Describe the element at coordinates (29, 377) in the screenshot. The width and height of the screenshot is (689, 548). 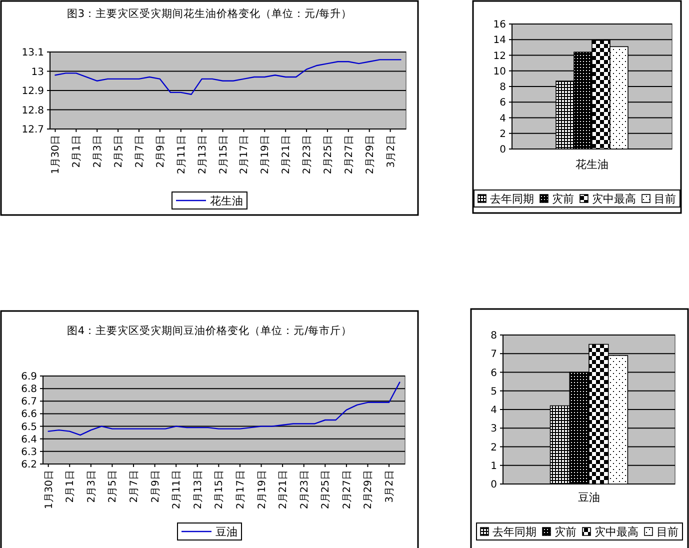
I see `y-tick-label: 6.9` at that location.